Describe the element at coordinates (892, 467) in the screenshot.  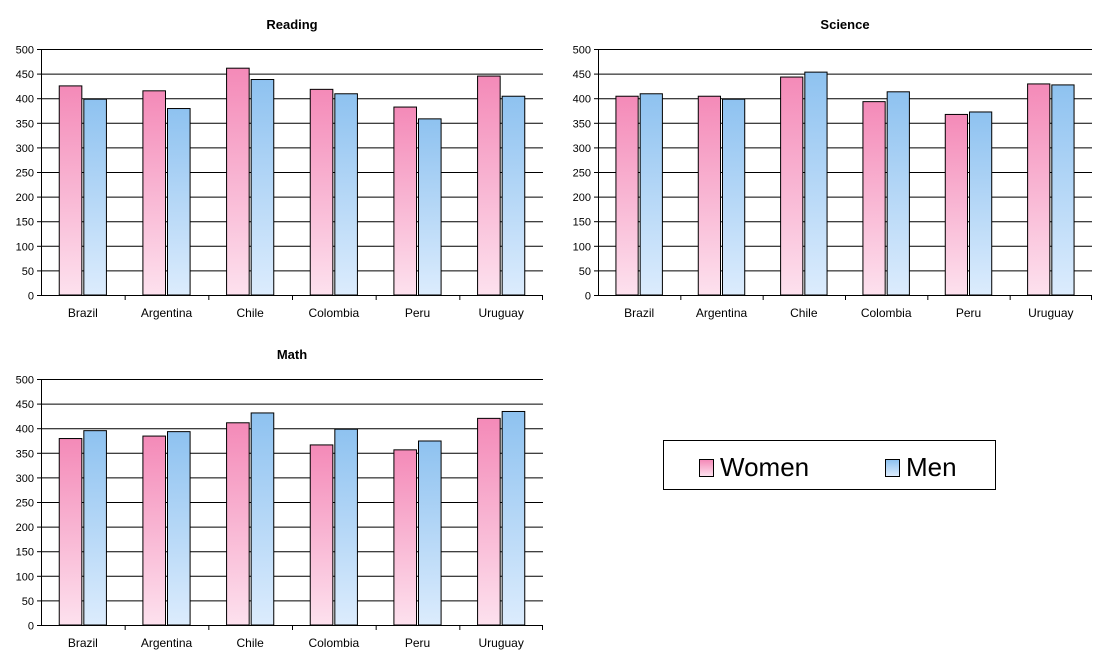
I see `legend-swatch-men` at that location.